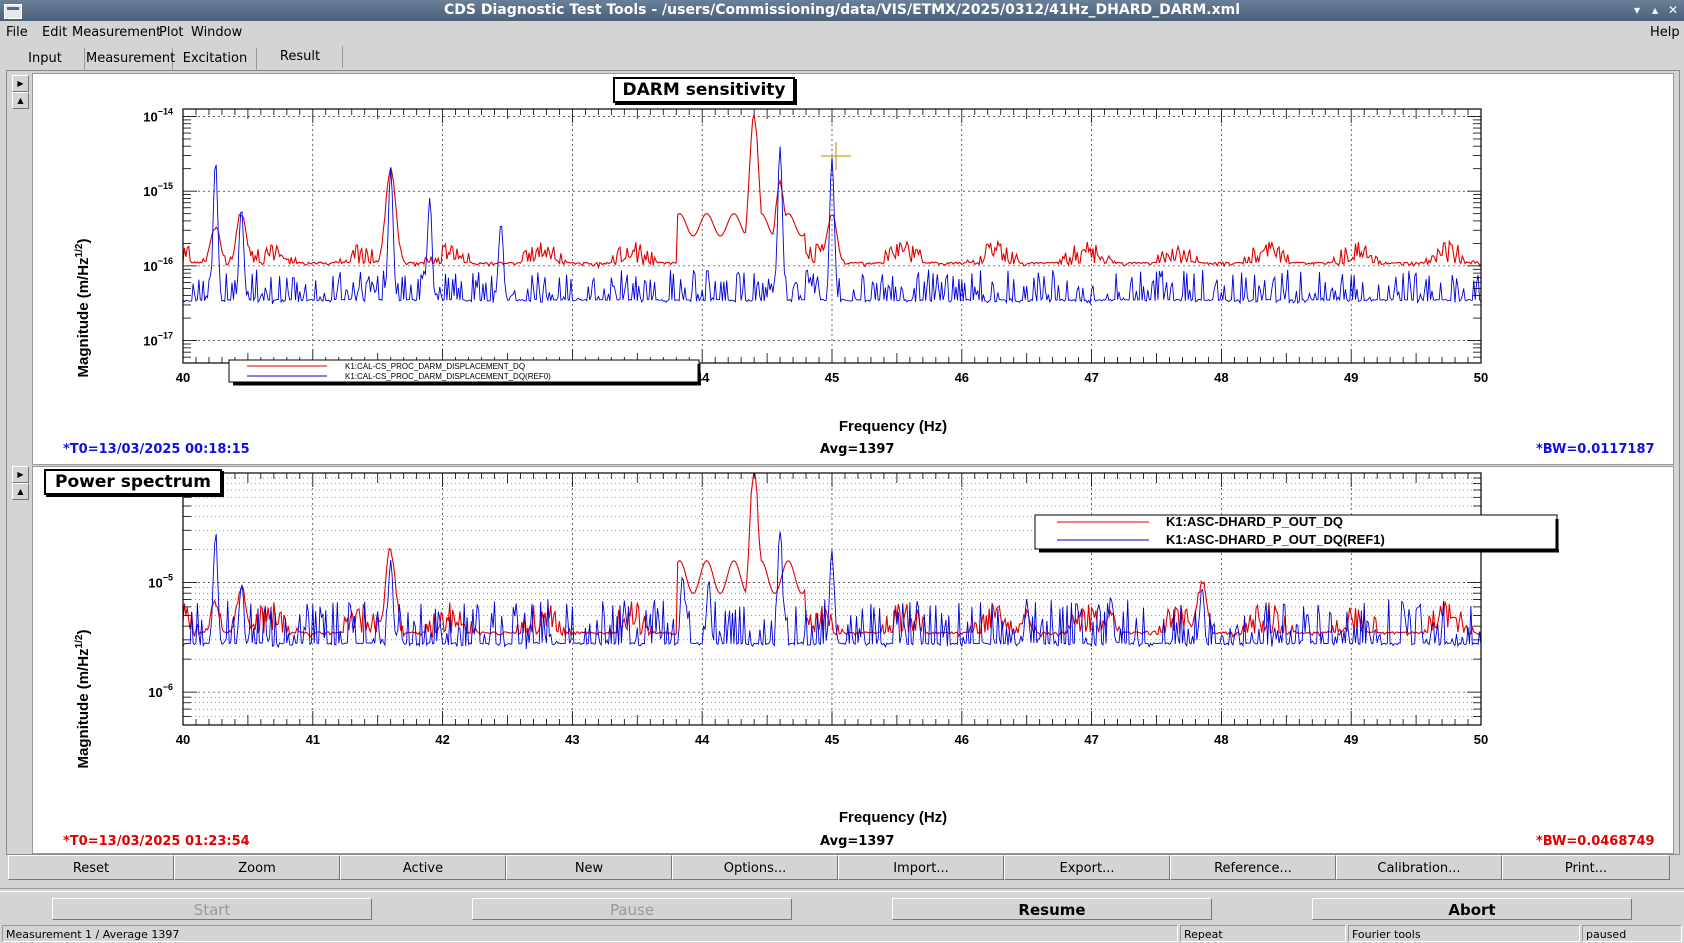 This screenshot has height=943, width=1684. I want to click on separator, so click(842, 890).